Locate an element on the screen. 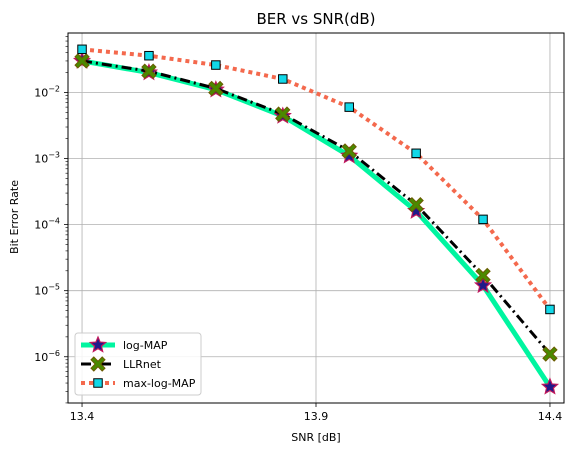 The height and width of the screenshot is (457, 574). y-tick-label: 10⁻⁵ is located at coordinates (47, 290).